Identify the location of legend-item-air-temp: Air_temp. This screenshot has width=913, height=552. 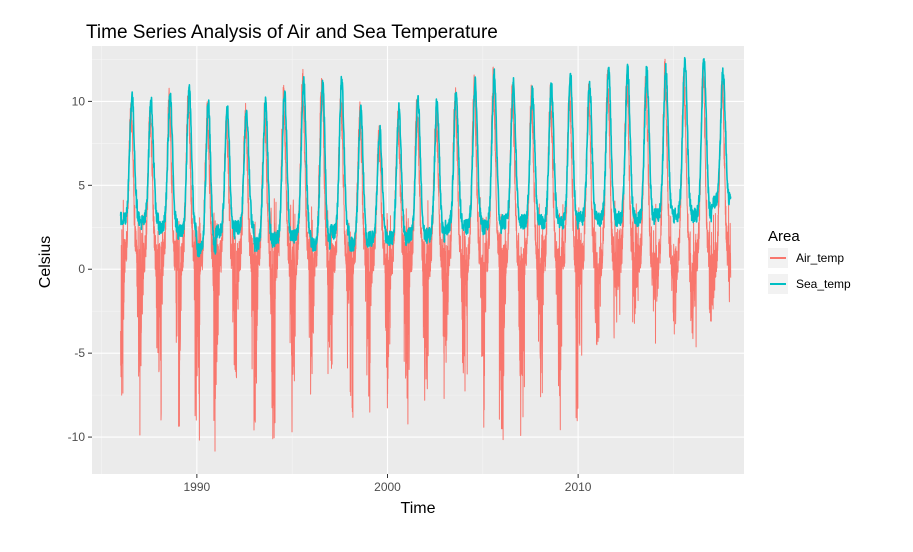
(806, 258).